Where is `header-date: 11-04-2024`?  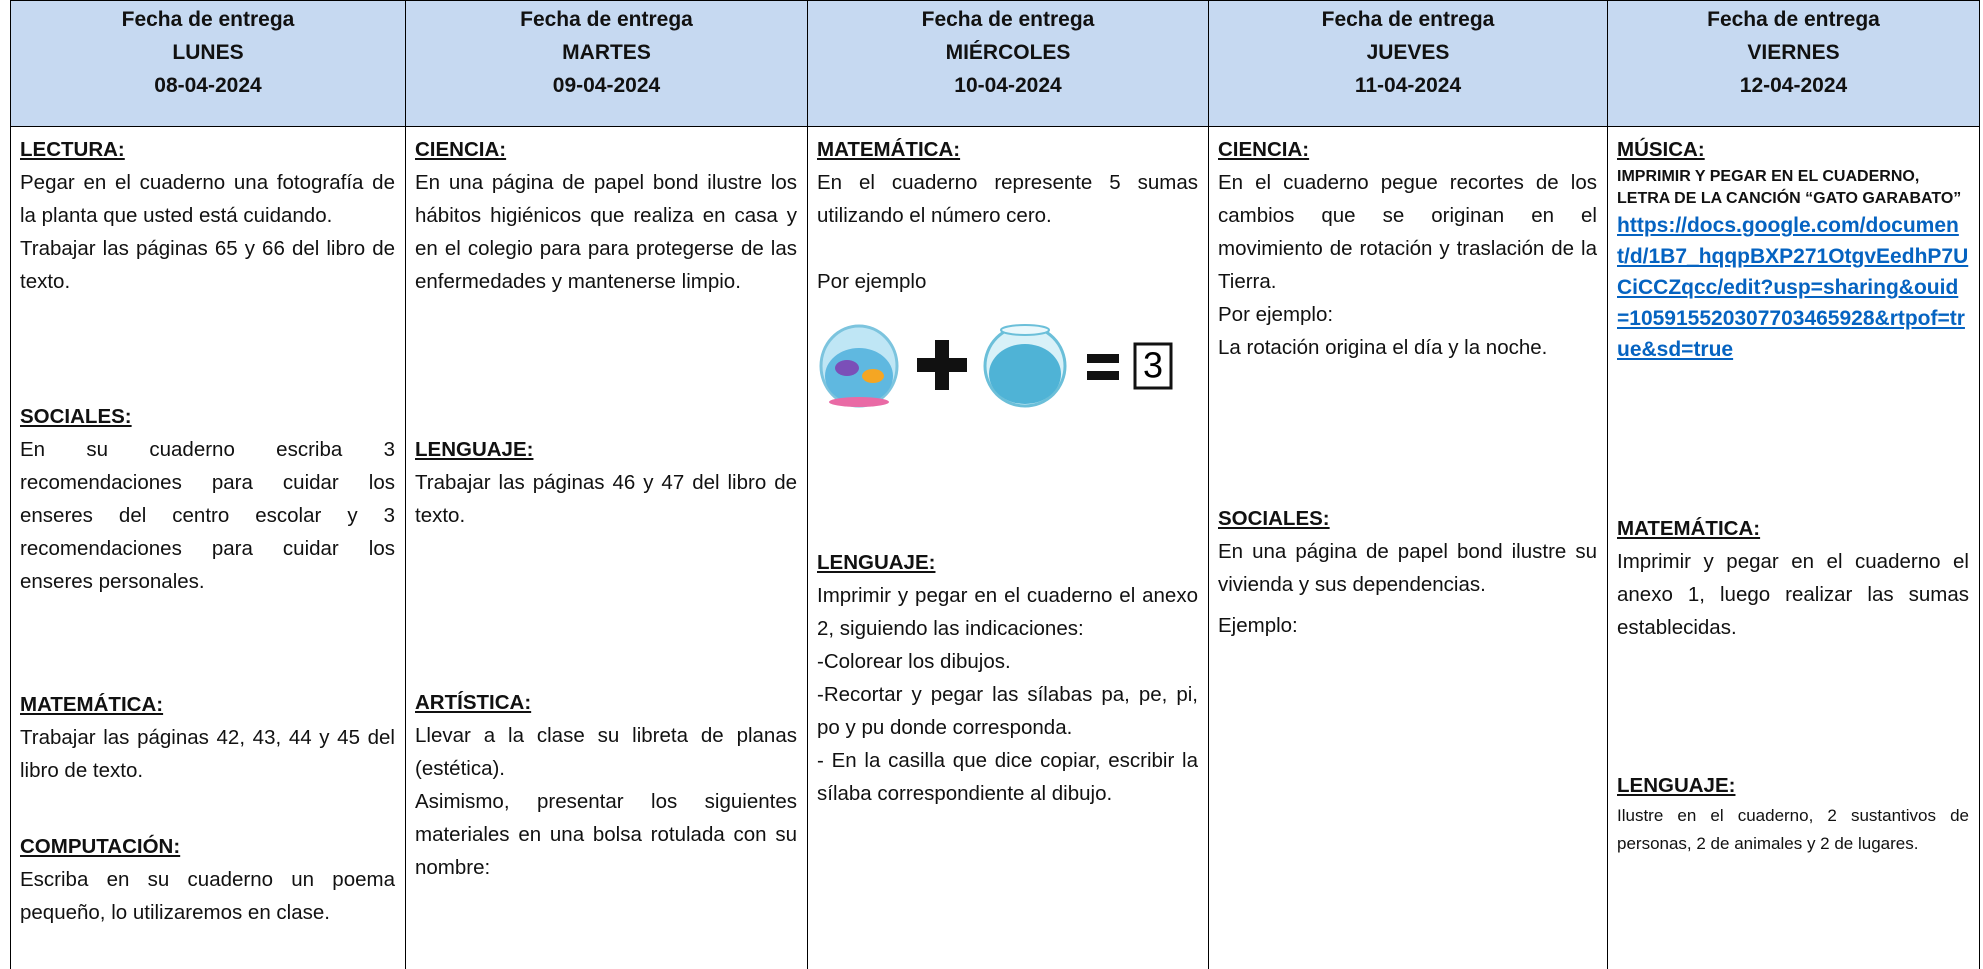 header-date: 11-04-2024 is located at coordinates (1408, 85).